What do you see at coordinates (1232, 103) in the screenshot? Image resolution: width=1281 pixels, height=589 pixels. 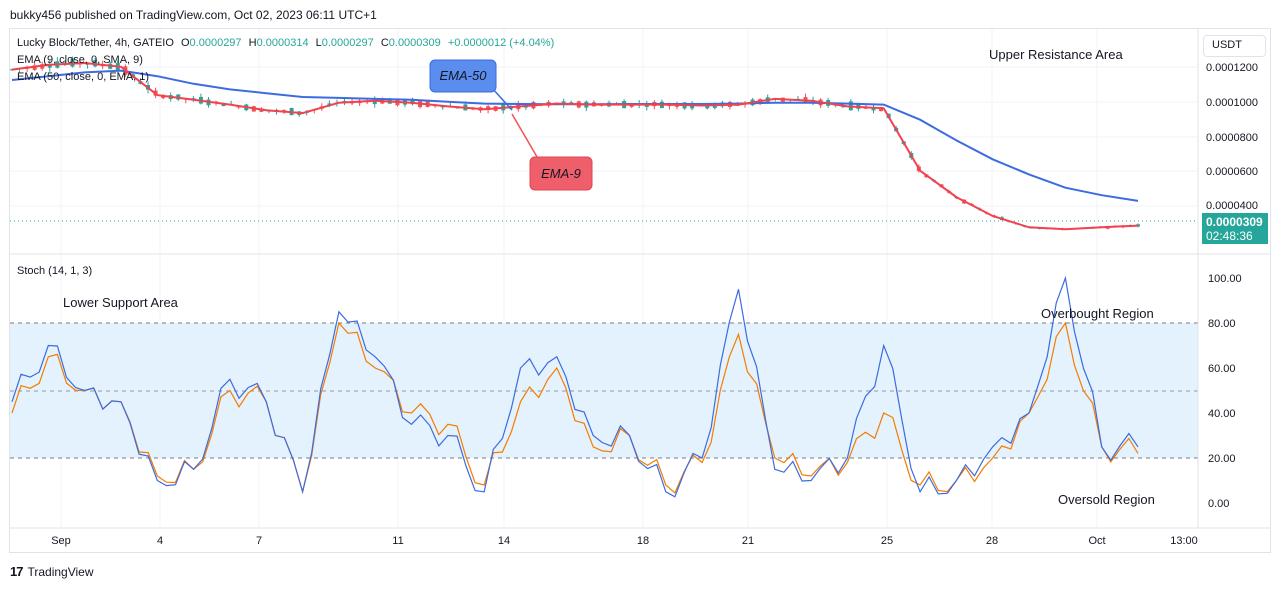 I see `price-tick: 0.0001000` at bounding box center [1232, 103].